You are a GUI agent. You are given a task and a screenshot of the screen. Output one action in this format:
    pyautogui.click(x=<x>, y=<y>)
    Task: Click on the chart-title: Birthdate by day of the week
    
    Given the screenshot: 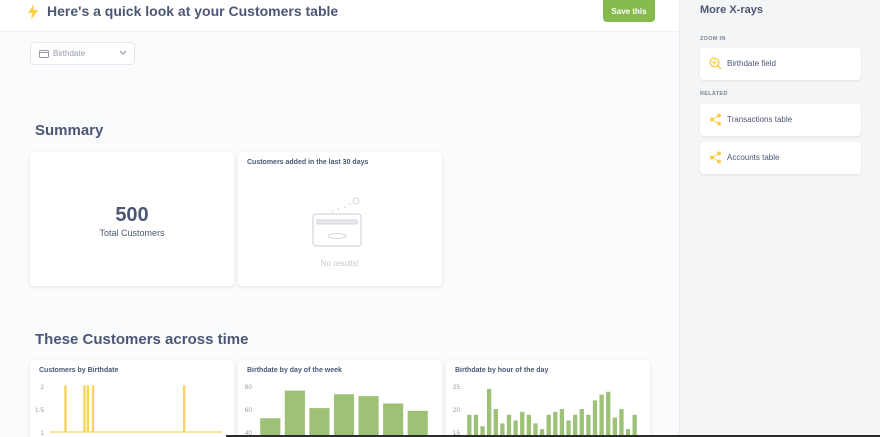 What is the action you would take?
    pyautogui.click(x=294, y=370)
    